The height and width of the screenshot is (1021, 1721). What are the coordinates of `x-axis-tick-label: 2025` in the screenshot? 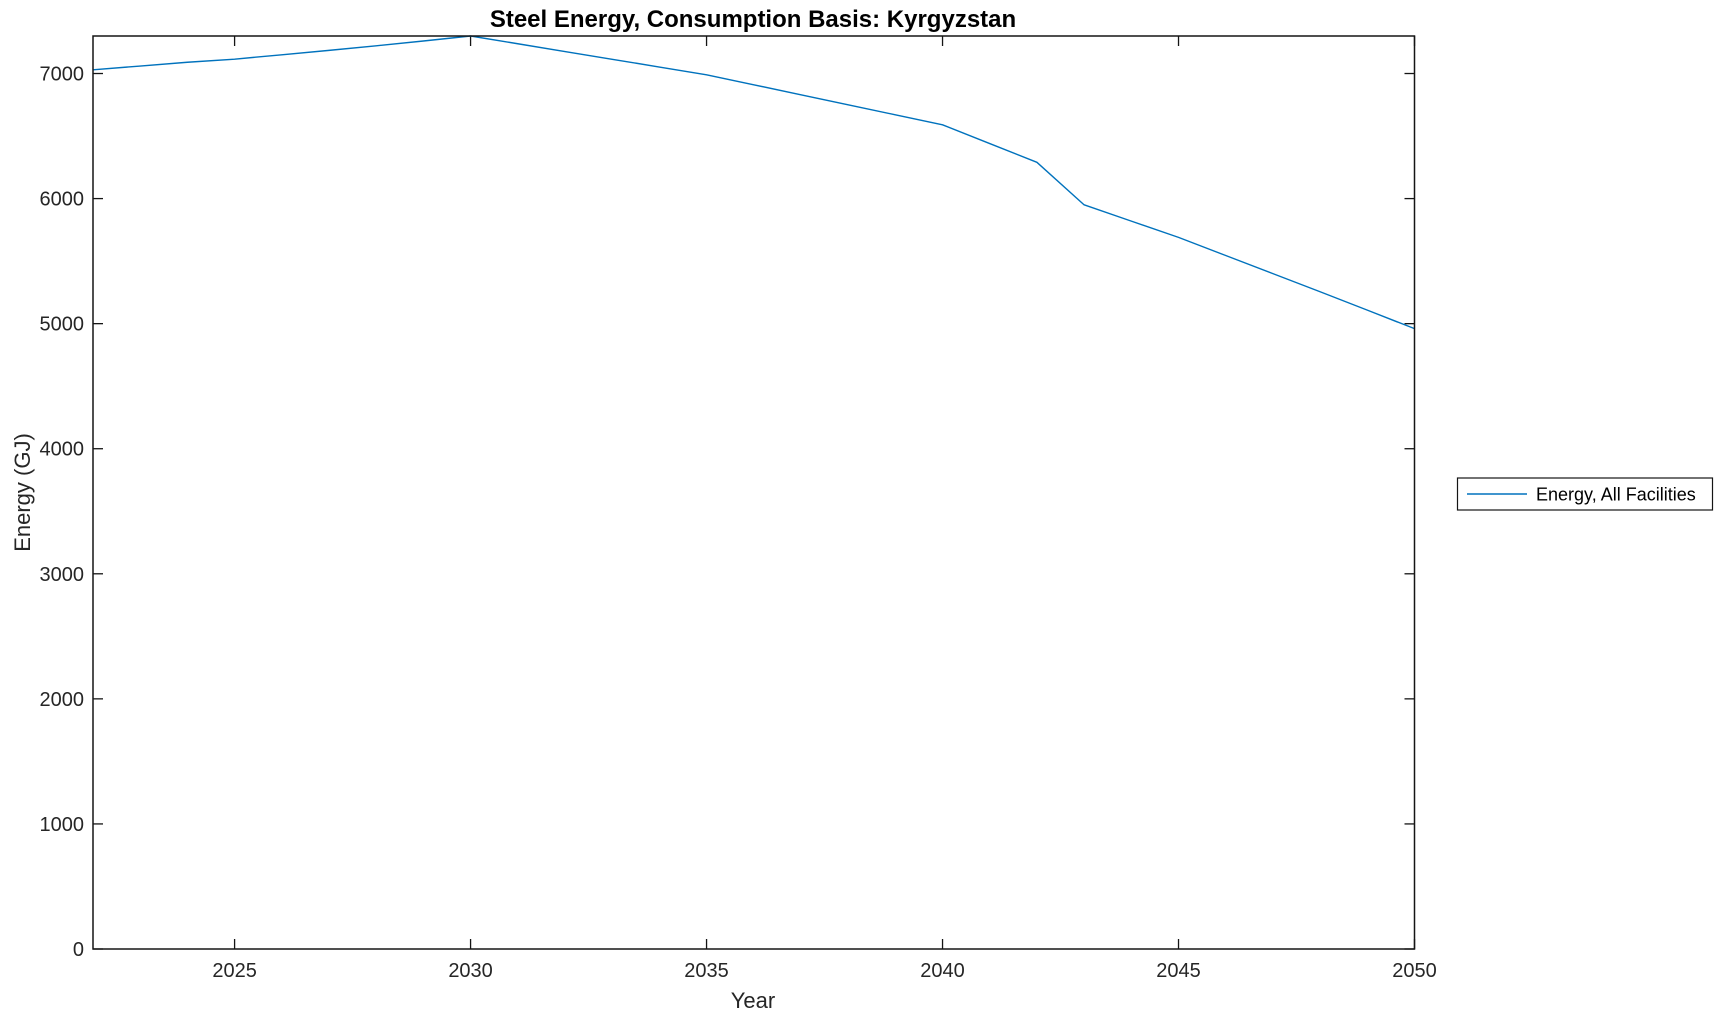 It's located at (234, 971).